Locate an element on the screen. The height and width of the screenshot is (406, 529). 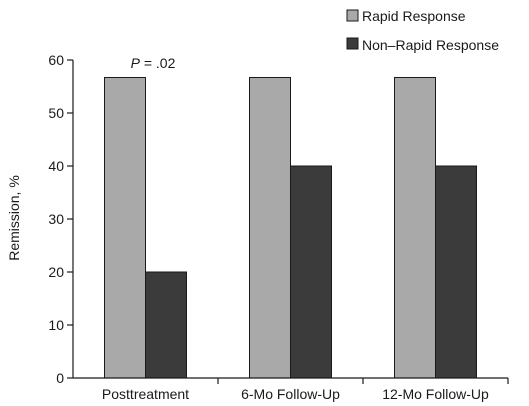
legend-label-non-rapid-response: Non–Rapid Response is located at coordinates (430, 45).